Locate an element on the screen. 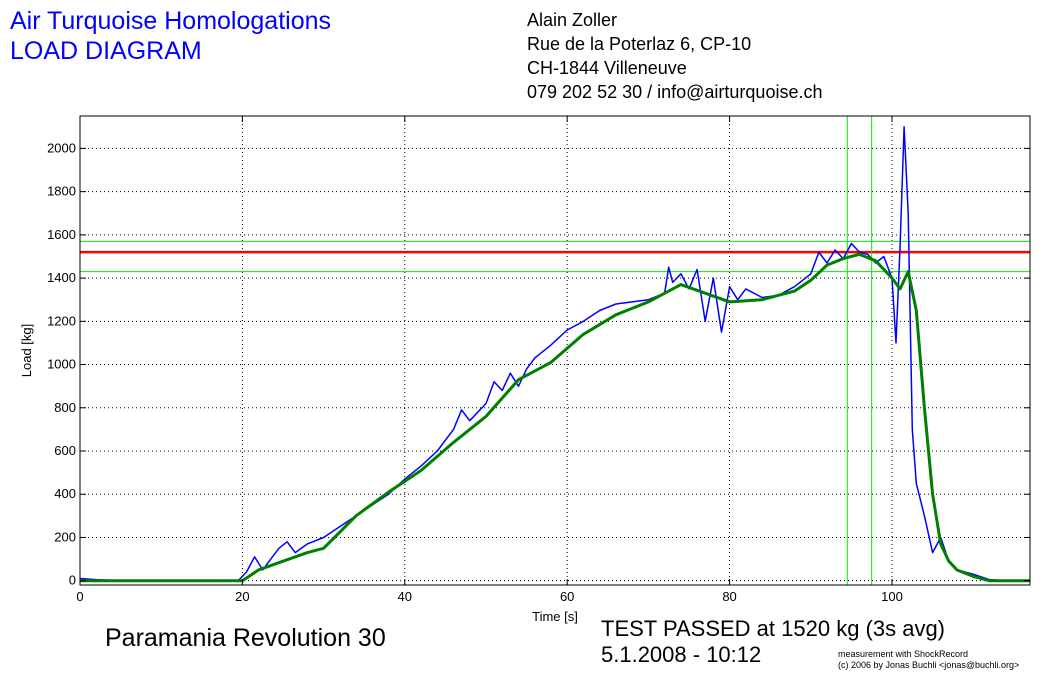 The image size is (1055, 674). y-tick-label: 1800 is located at coordinates (61, 191).